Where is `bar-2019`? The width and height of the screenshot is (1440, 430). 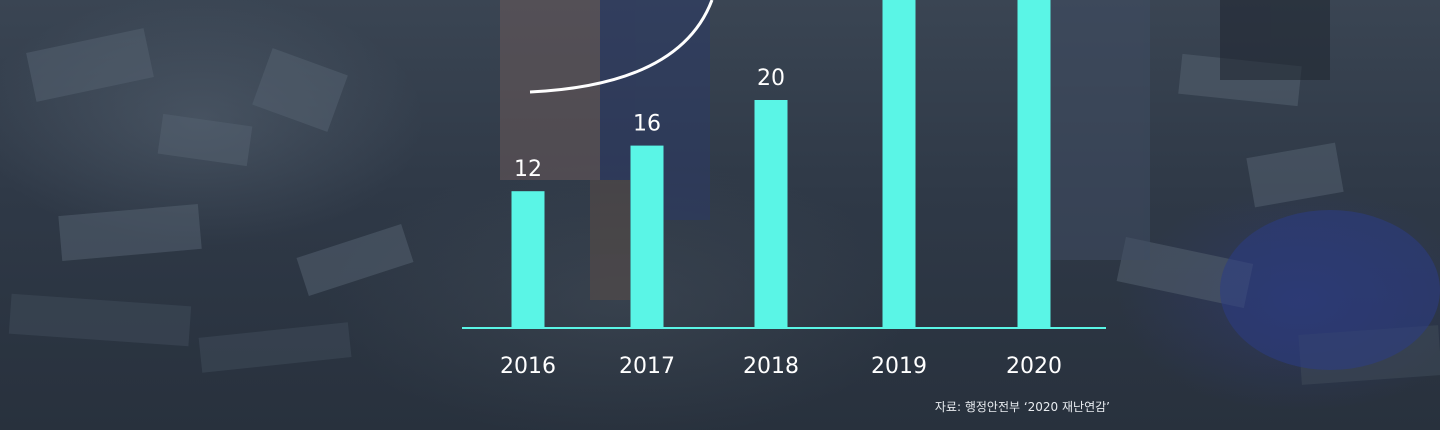
bar-2019 is located at coordinates (899, 164).